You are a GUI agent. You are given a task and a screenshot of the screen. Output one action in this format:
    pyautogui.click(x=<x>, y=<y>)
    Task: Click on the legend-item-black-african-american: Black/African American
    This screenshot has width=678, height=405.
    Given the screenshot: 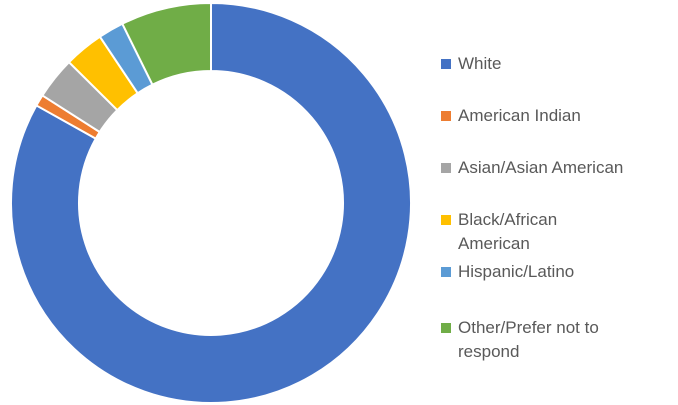 What is the action you would take?
    pyautogui.click(x=557, y=232)
    